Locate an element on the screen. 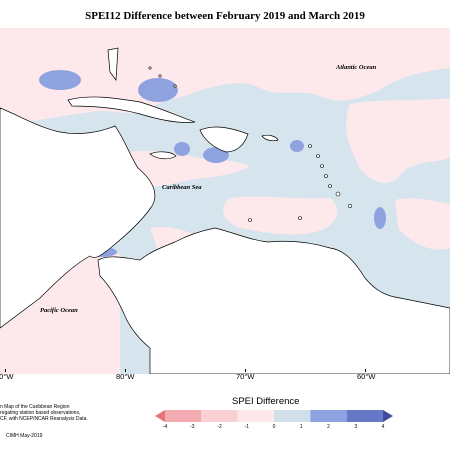  legend-tick-label: 4 is located at coordinates (383, 427).